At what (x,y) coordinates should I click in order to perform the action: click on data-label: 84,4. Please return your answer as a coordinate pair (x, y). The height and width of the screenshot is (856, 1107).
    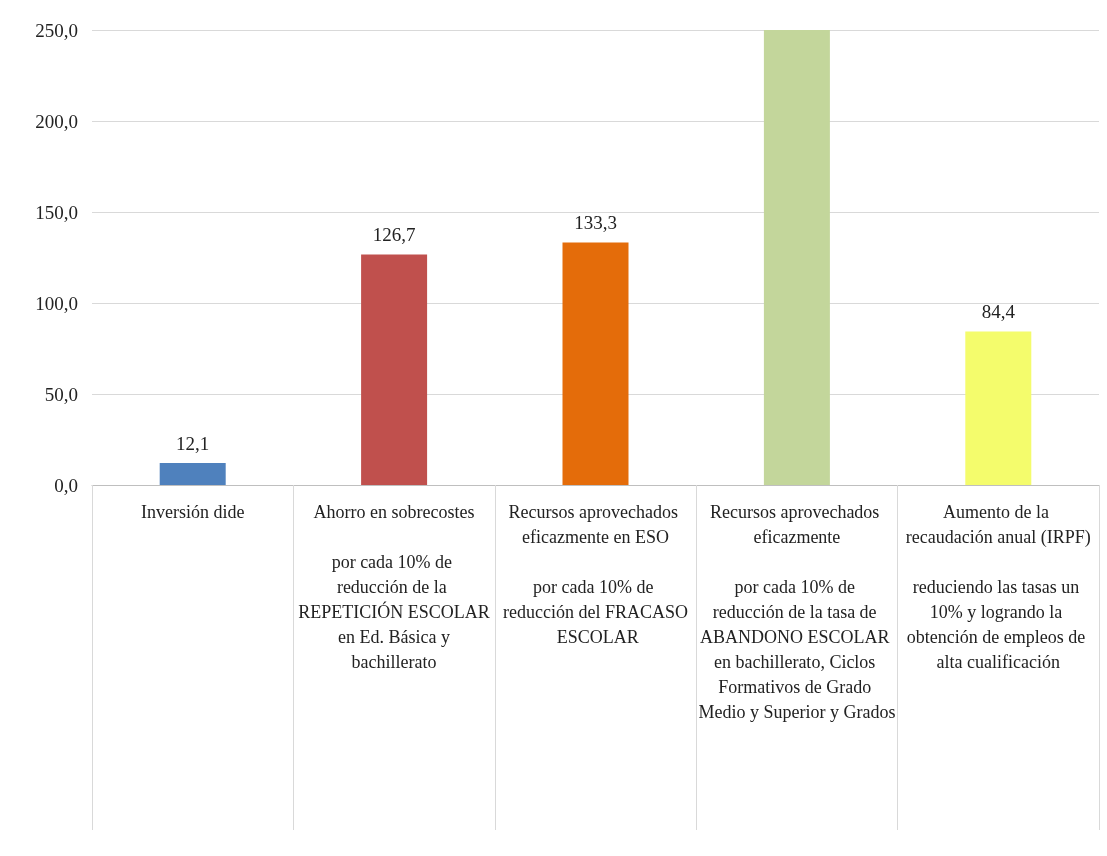
    Looking at the image, I should click on (998, 312).